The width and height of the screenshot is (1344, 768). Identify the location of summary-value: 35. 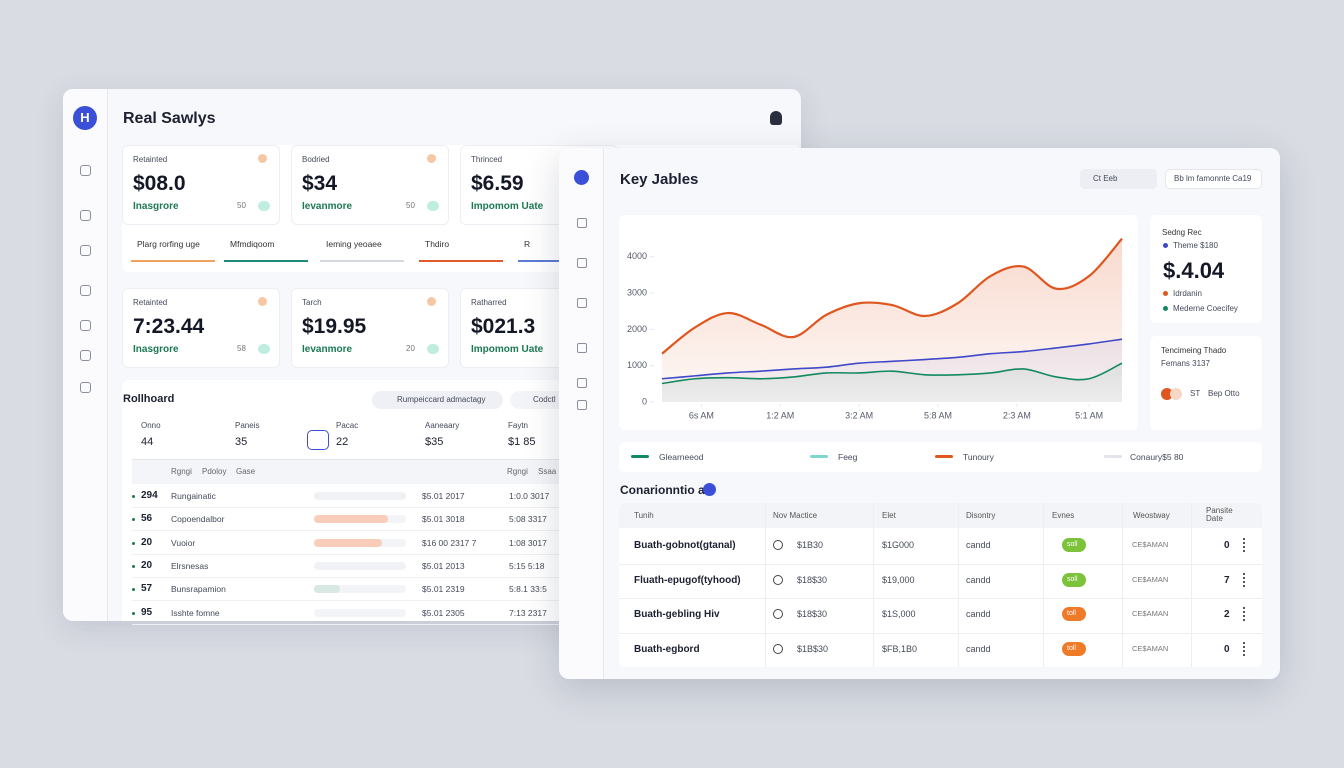
(241, 442).